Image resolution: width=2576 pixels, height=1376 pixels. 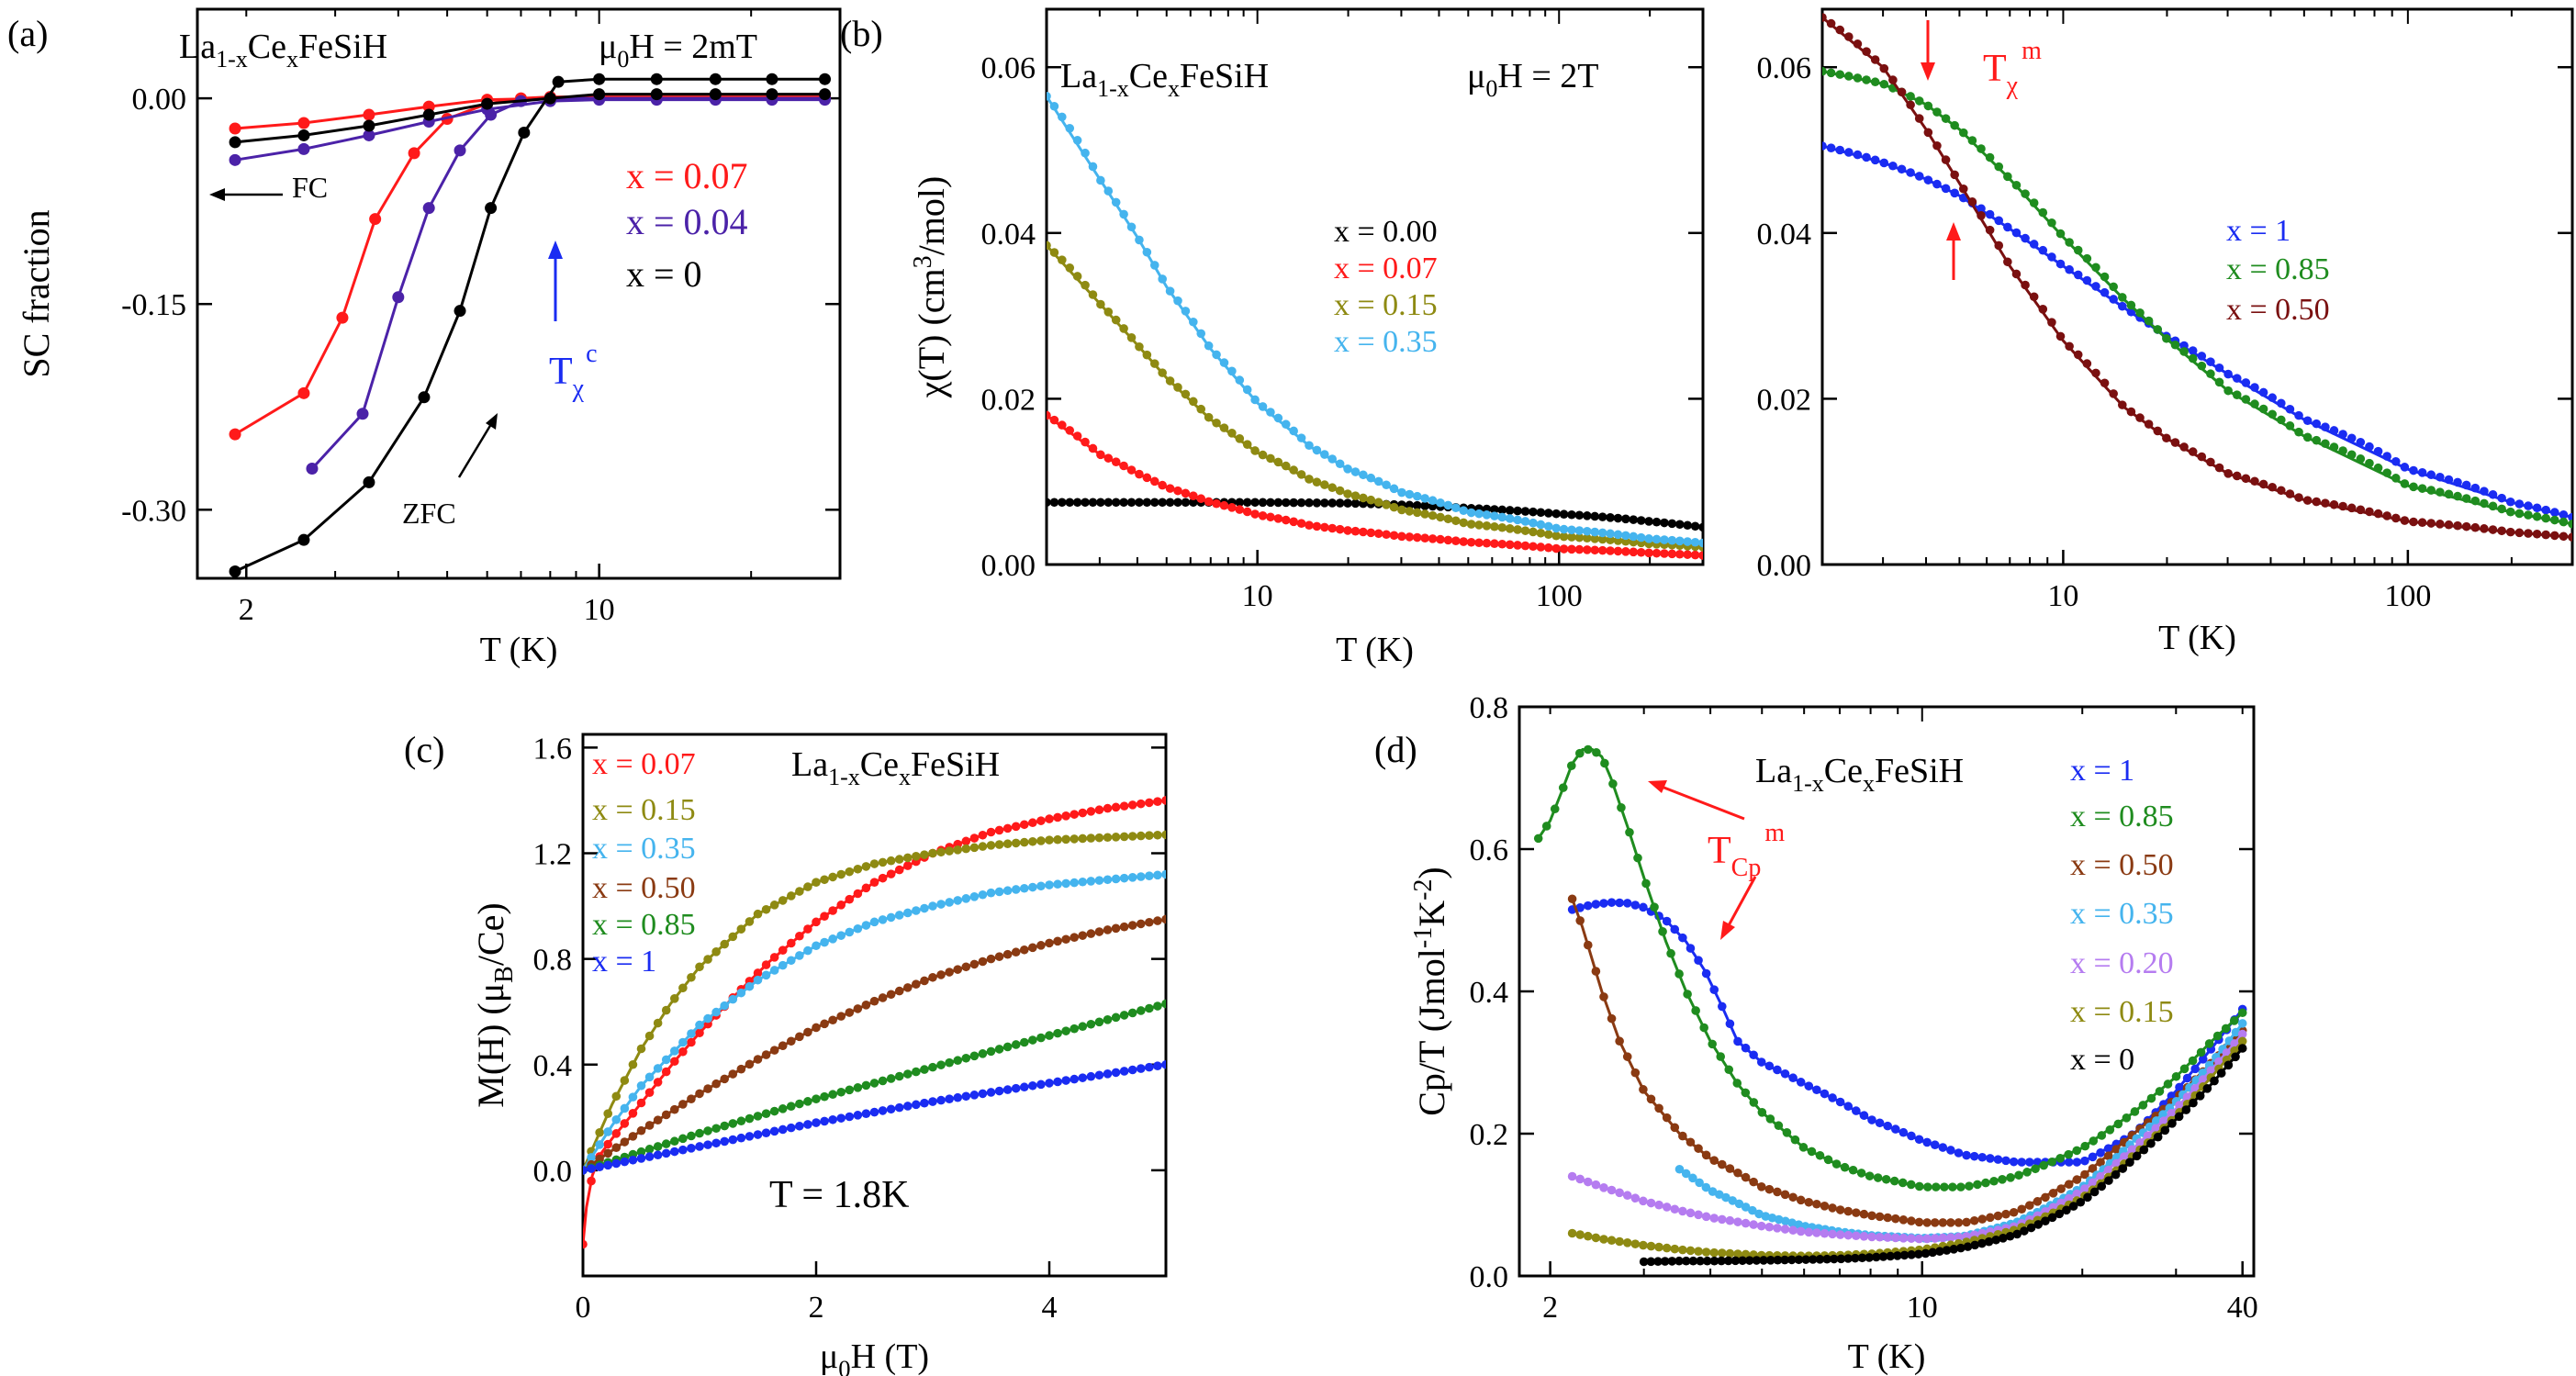 What do you see at coordinates (2242, 1308) in the screenshot?
I see `x-tick-label-d: 40` at bounding box center [2242, 1308].